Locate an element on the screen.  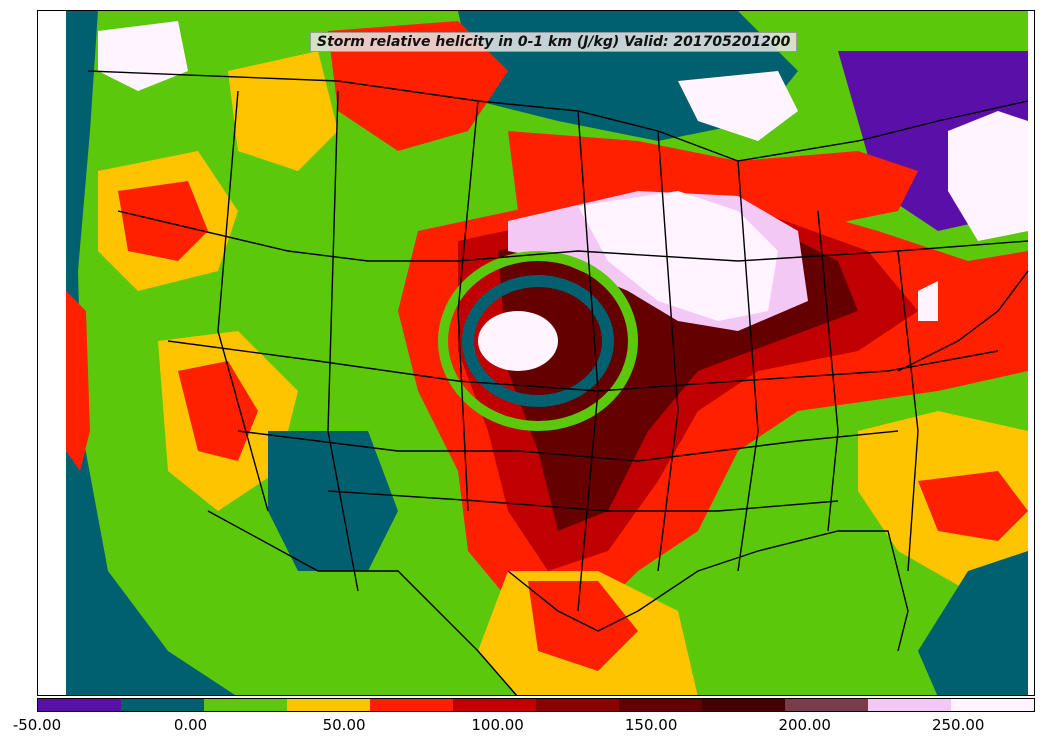
colorbar-tick-label: 0.00 is located at coordinates (190, 725).